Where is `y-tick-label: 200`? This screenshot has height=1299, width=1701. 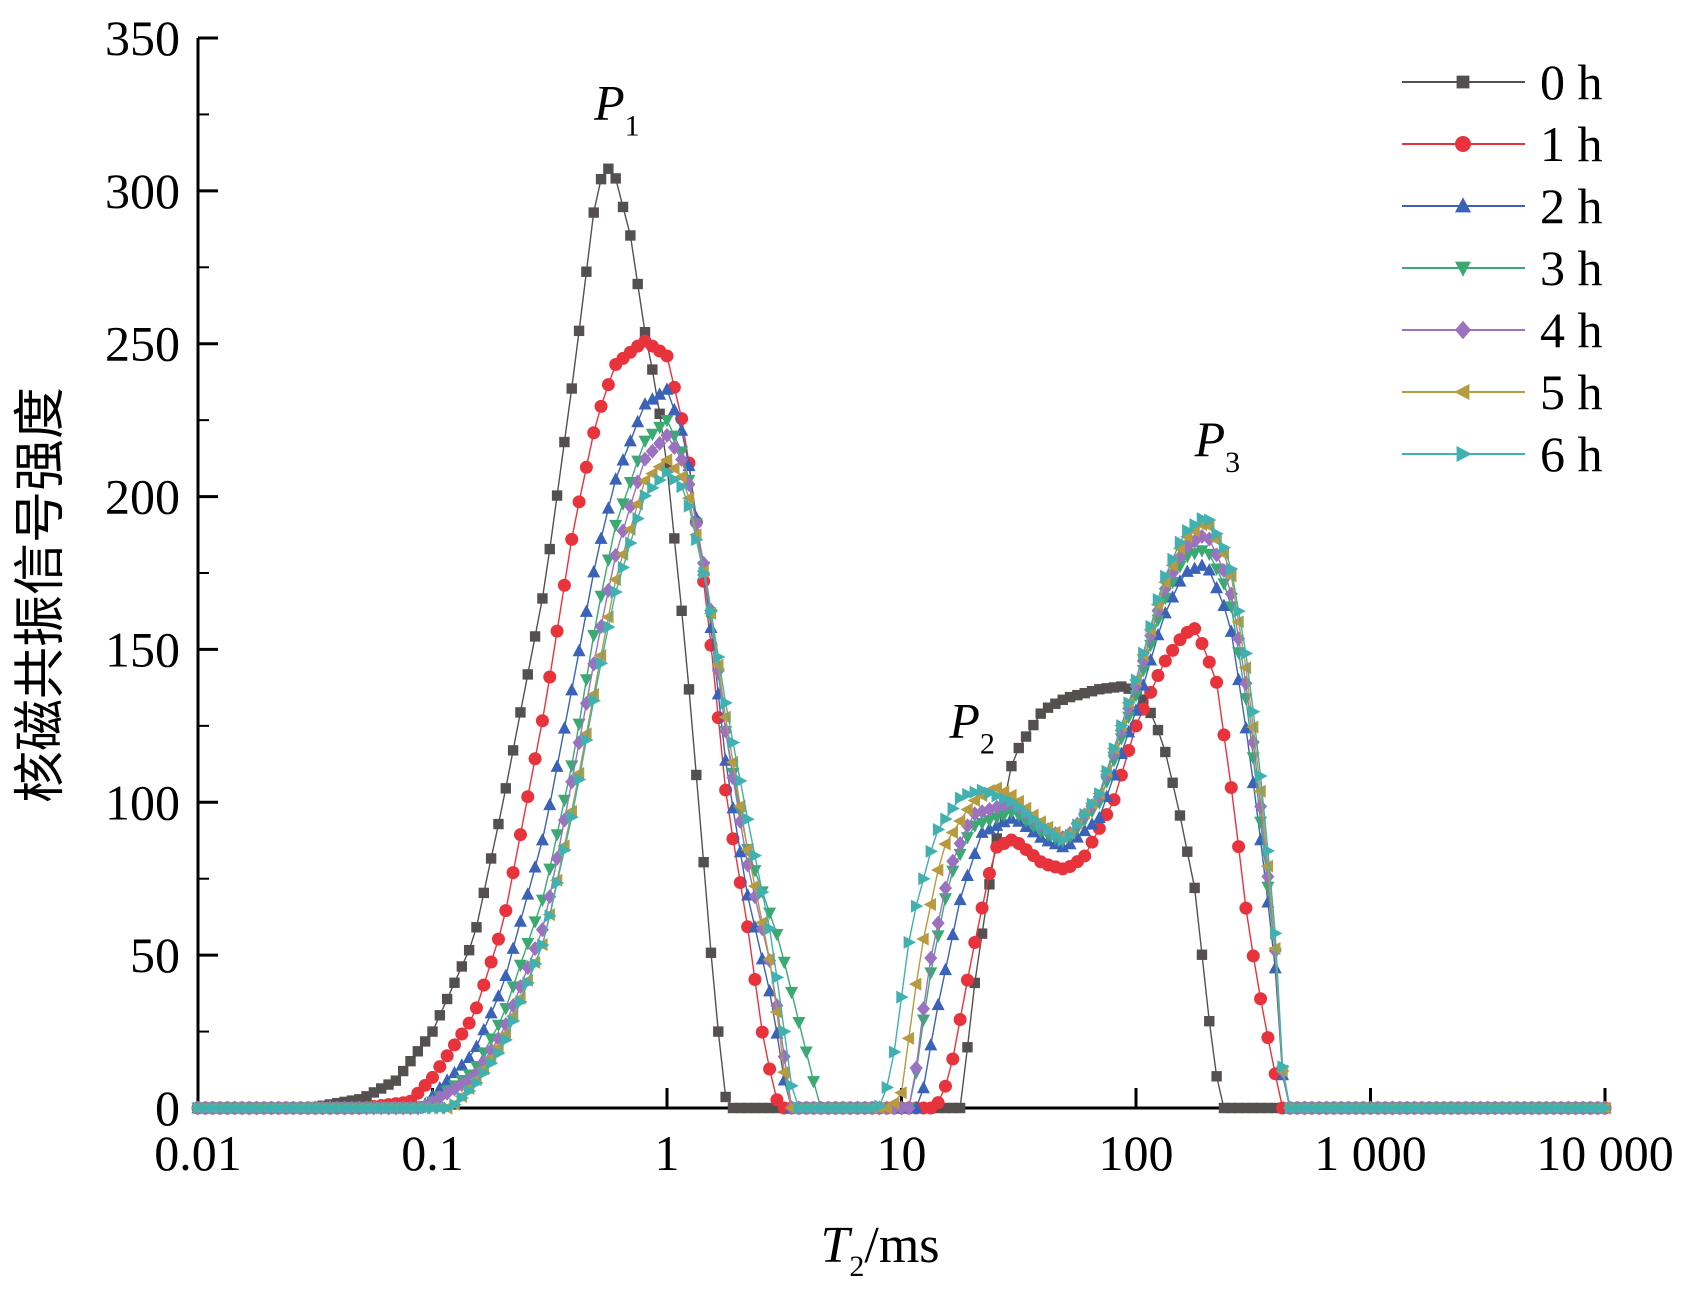
y-tick-label: 200 is located at coordinates (142, 497).